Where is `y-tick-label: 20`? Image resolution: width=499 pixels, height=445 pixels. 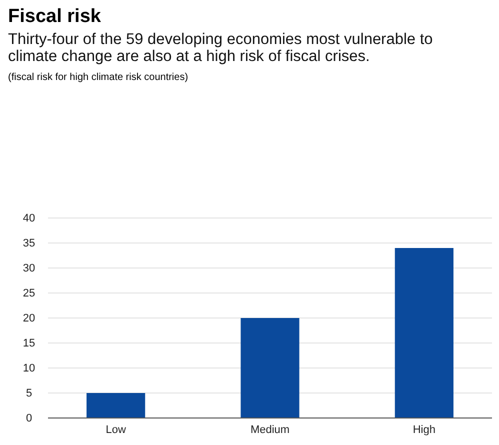
y-tick-label: 20 is located at coordinates (29, 318).